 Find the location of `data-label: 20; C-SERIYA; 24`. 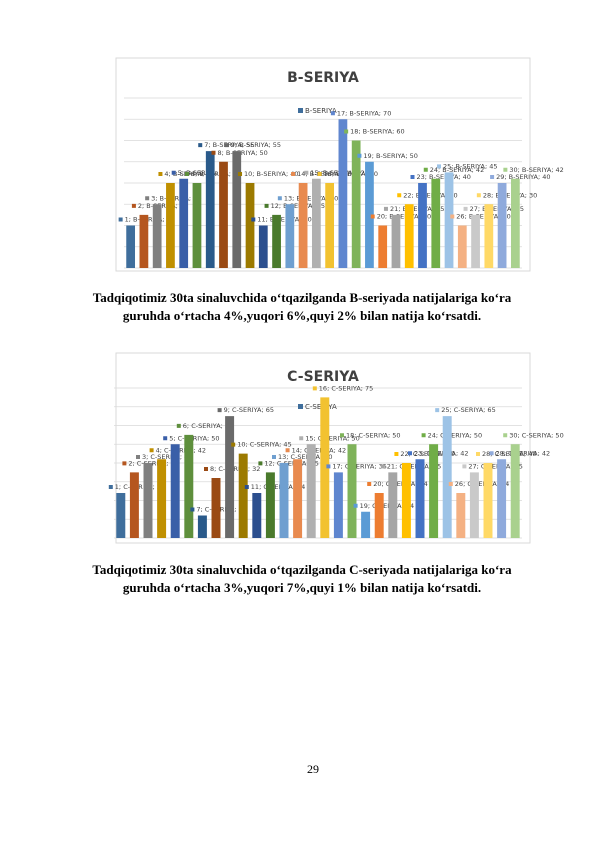

data-label: 20; C-SERIYA; 24 is located at coordinates (400, 484).